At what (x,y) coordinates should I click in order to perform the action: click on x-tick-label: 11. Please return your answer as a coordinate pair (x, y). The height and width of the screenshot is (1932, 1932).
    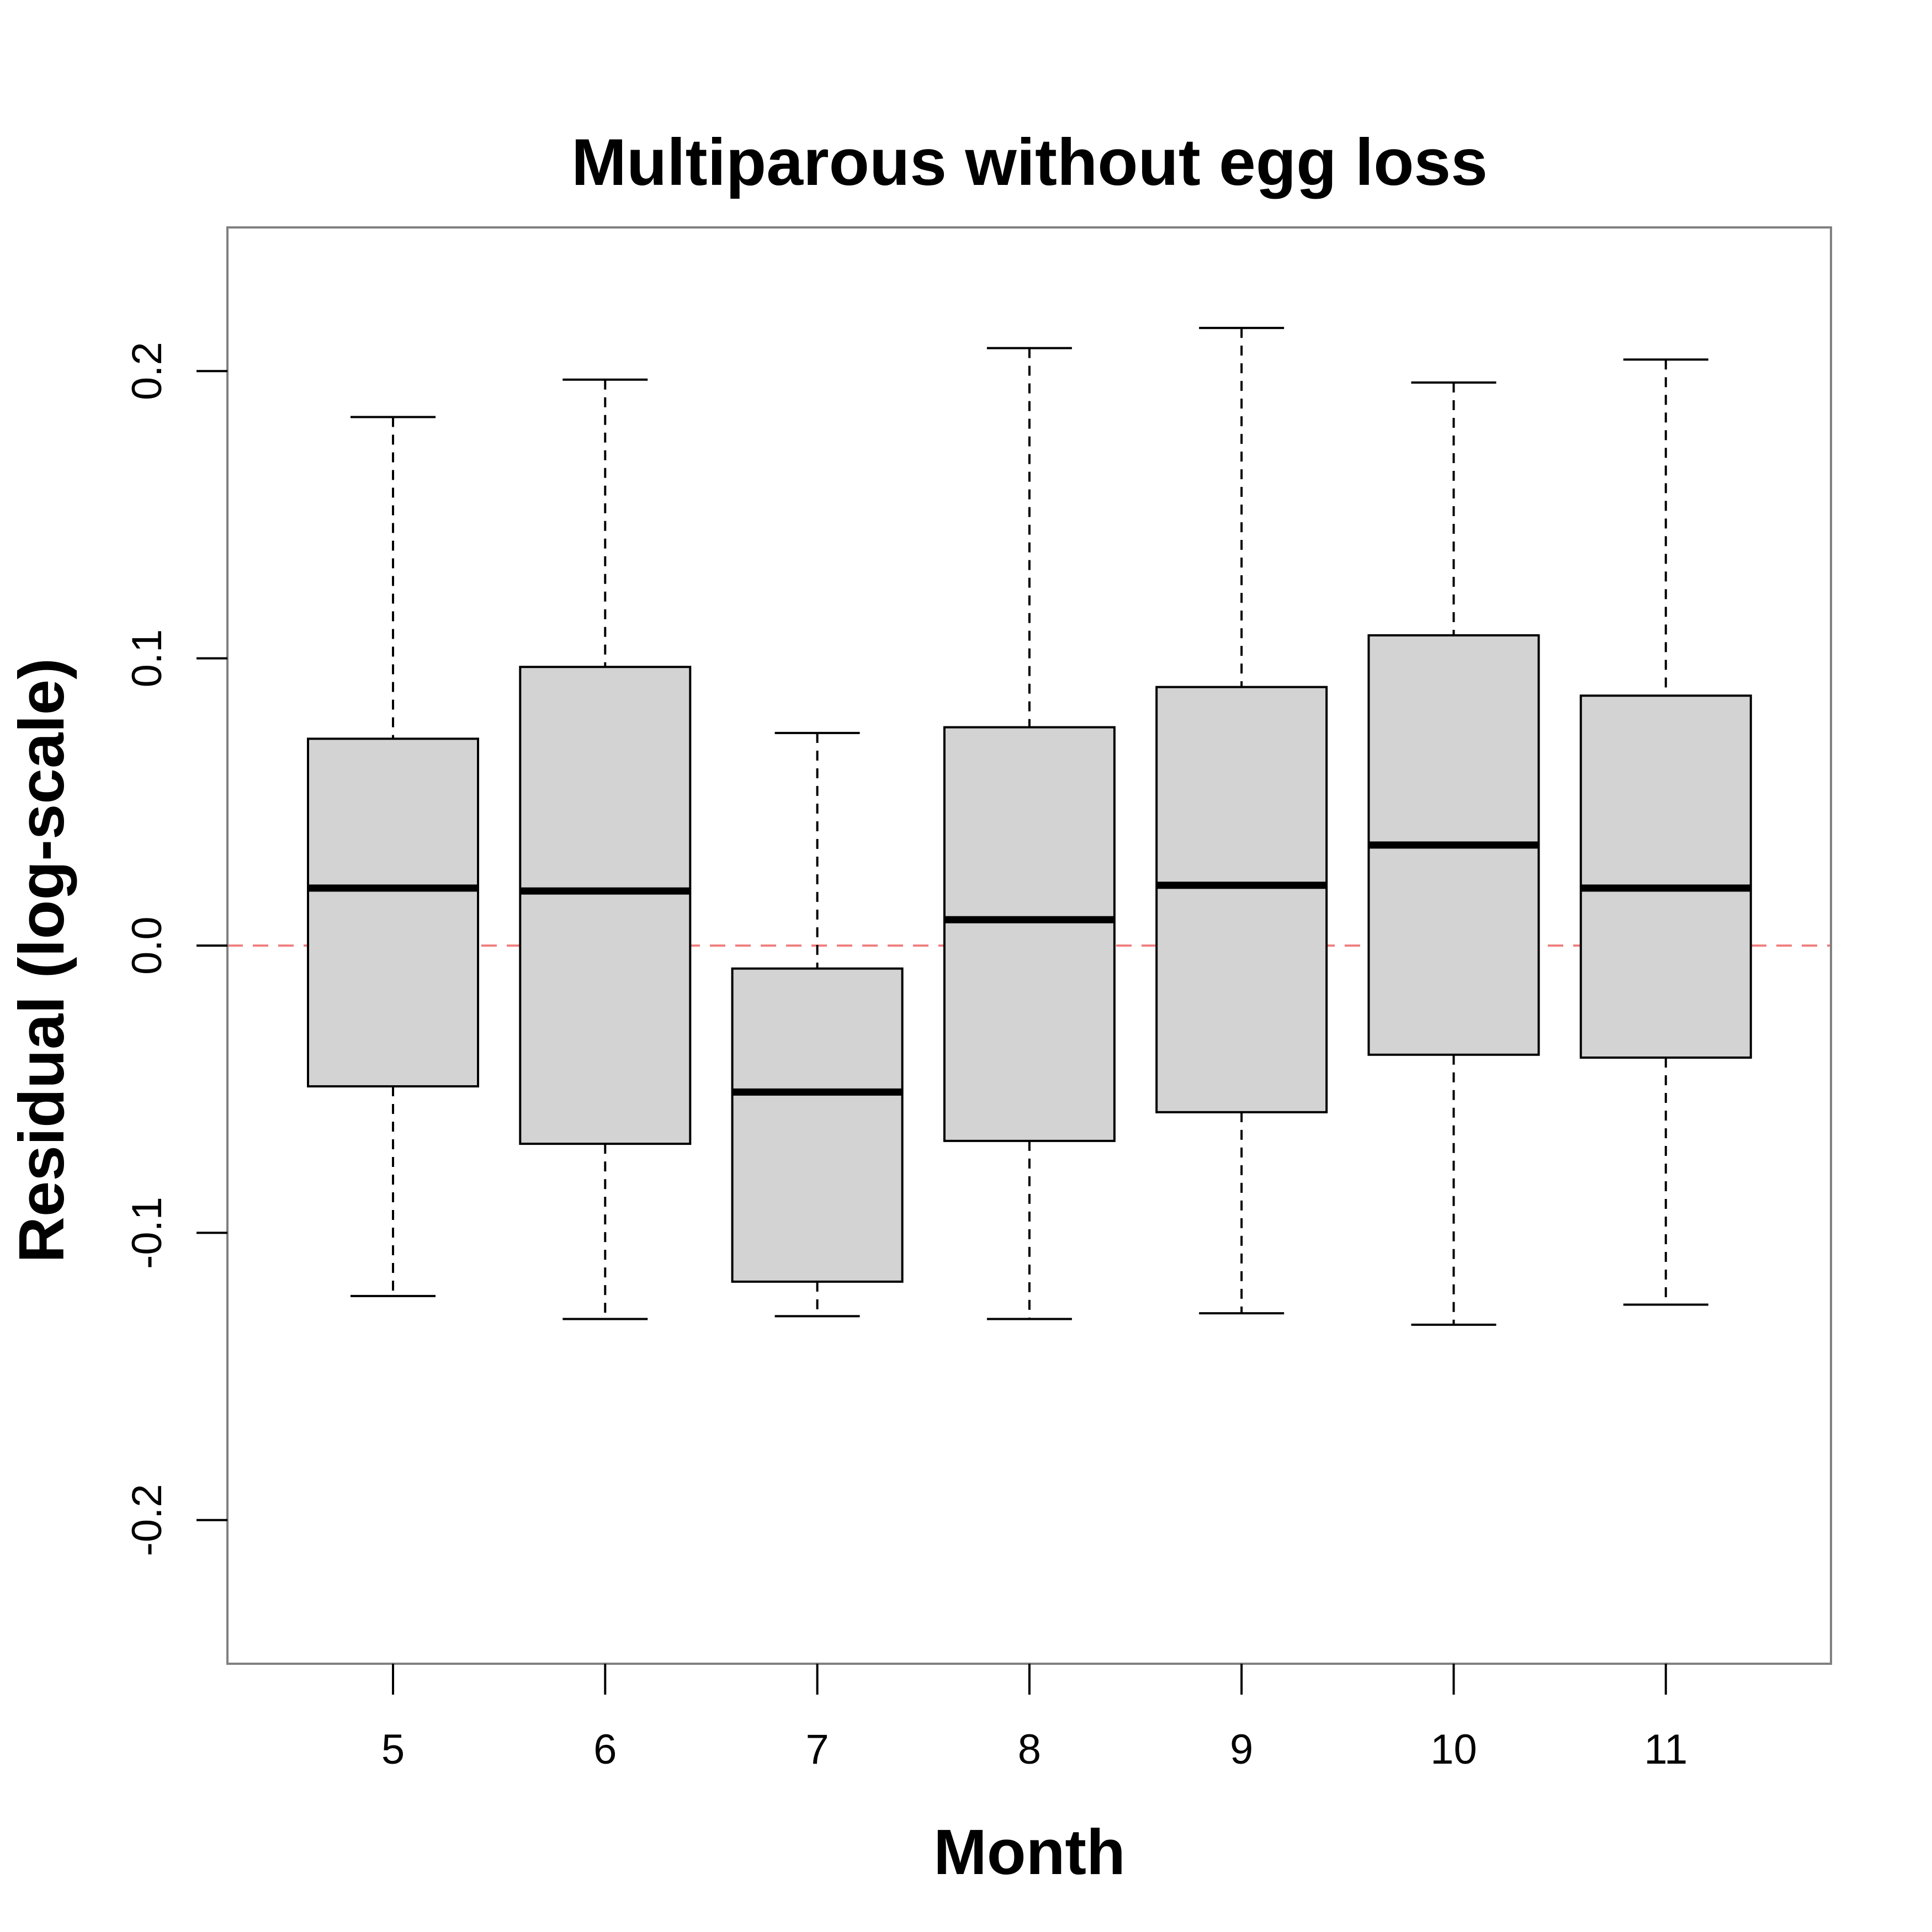
    Looking at the image, I should click on (1666, 1750).